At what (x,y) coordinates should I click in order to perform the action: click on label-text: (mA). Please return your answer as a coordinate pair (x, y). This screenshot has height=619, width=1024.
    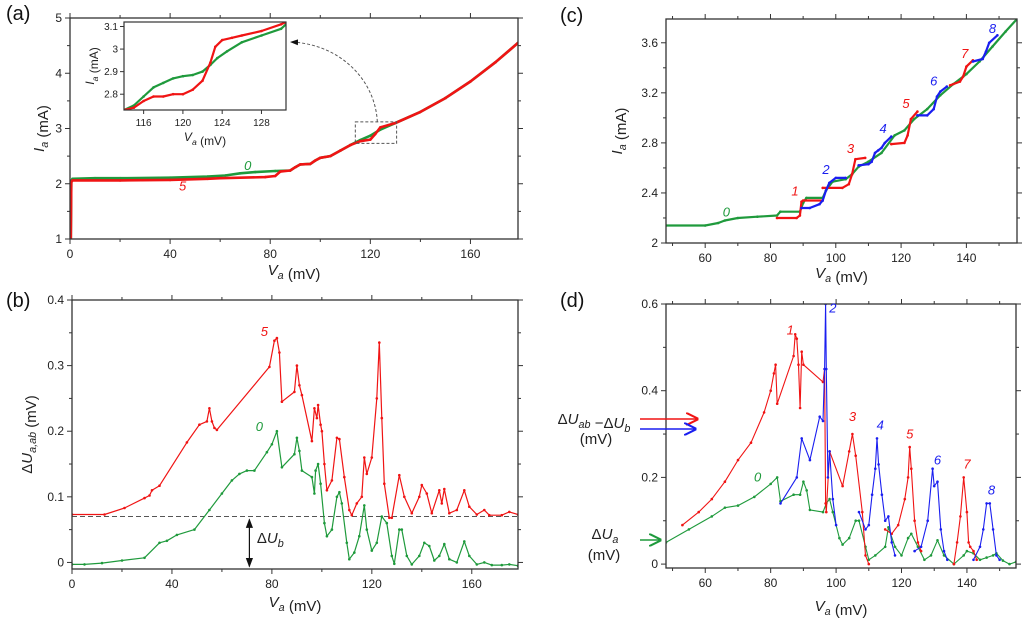
    Looking at the image, I should click on (94, 61).